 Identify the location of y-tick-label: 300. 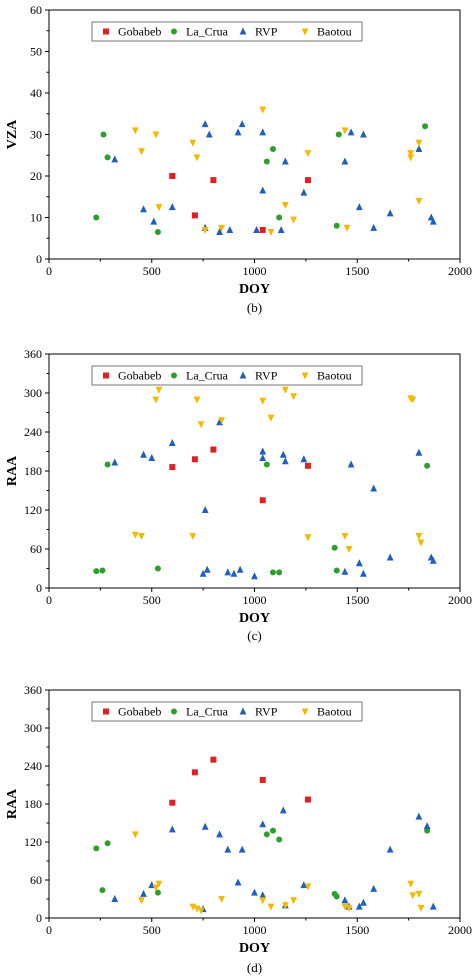
(33, 393).